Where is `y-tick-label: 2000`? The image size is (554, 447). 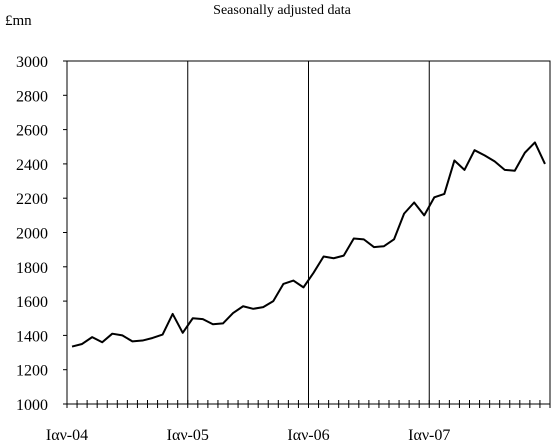 y-tick-label: 2000 is located at coordinates (32, 234).